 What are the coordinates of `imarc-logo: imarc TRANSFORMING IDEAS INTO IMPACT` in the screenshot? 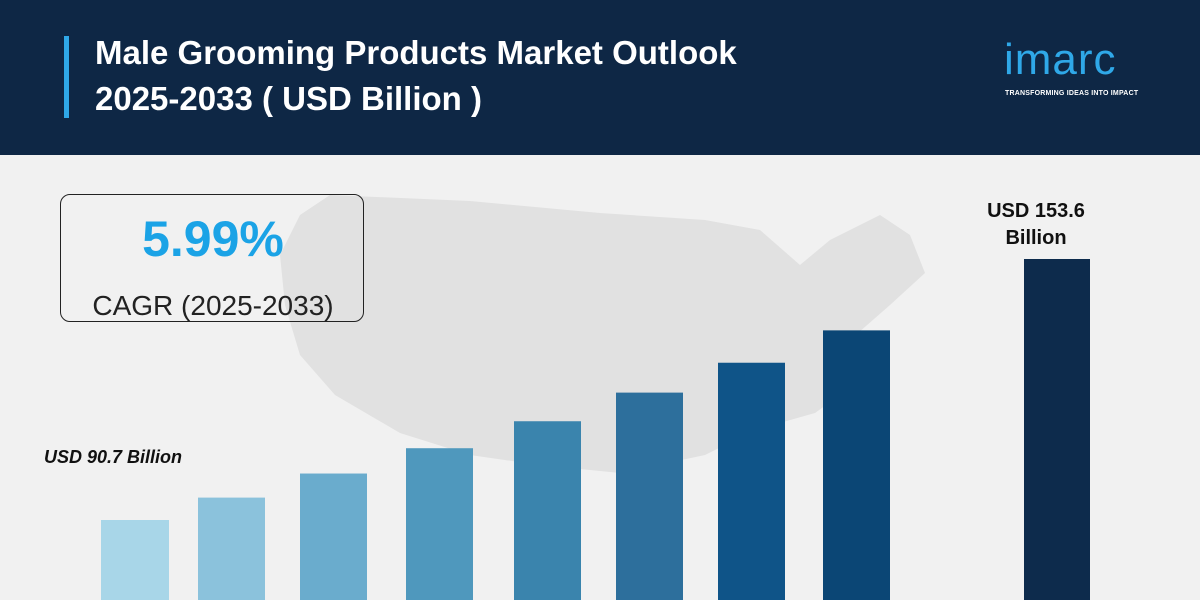 It's located at (1082, 71).